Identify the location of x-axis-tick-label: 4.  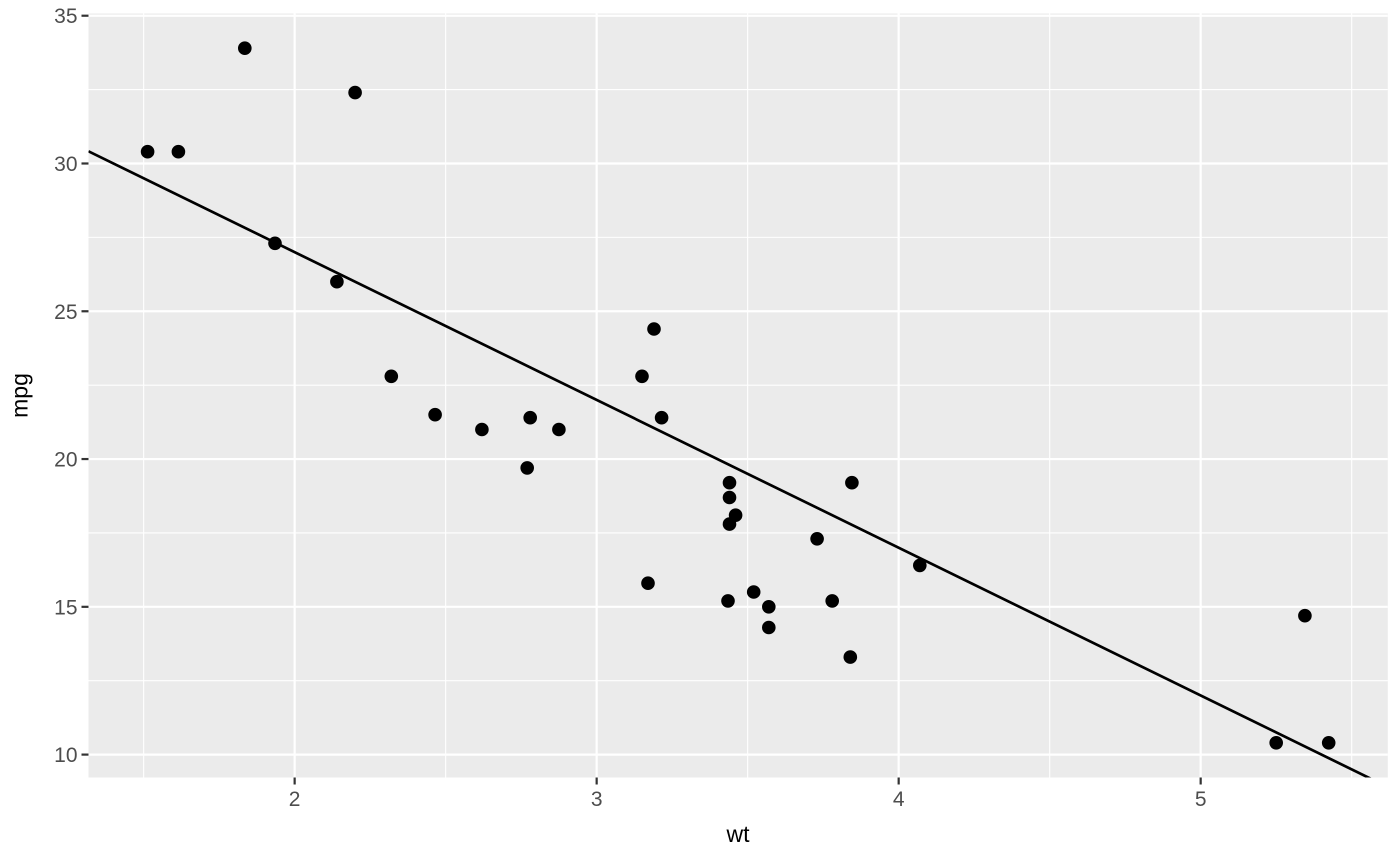
(899, 799).